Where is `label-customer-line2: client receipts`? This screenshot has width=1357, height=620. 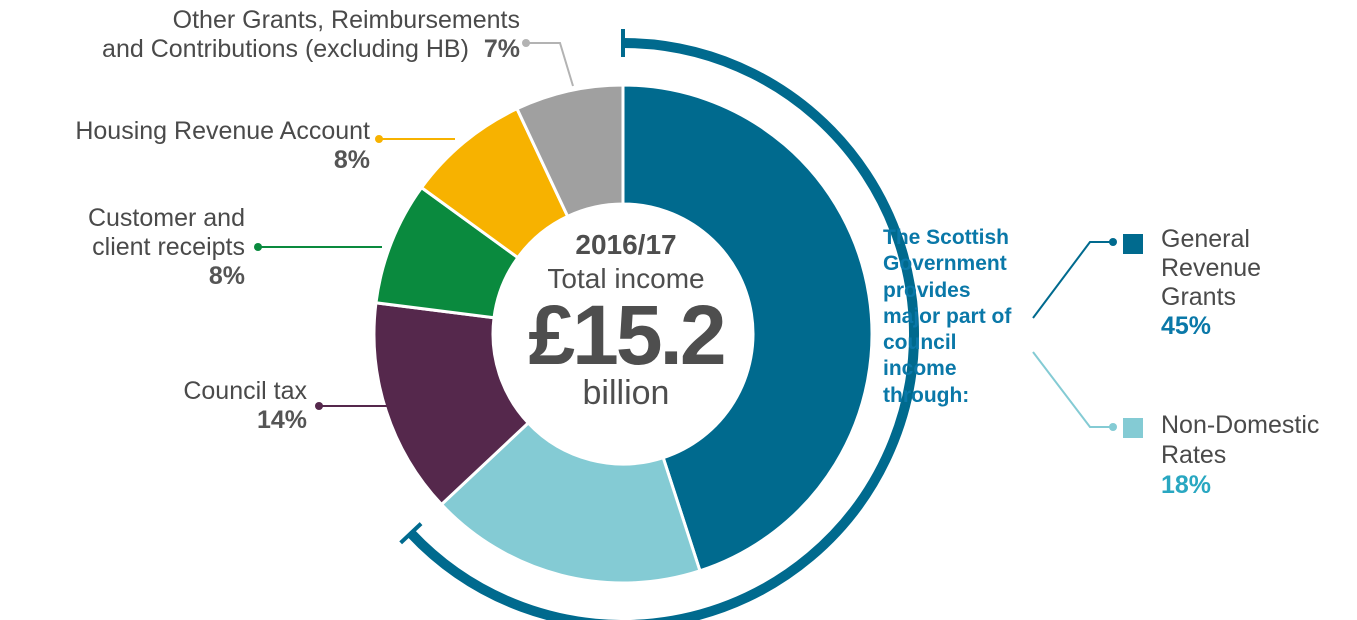 label-customer-line2: client receipts is located at coordinates (168, 247).